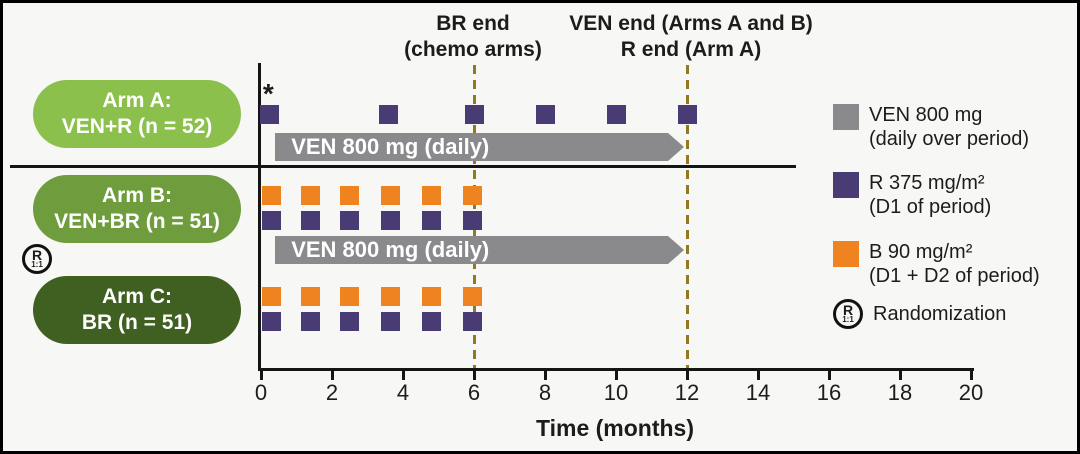 This screenshot has height=454, width=1080. I want to click on br-end-line1: BR end, so click(473, 23).